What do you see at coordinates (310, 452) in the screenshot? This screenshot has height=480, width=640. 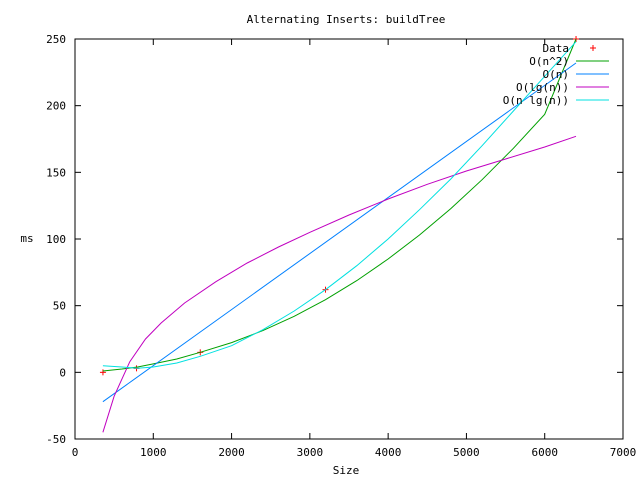 I see `x-tick-label: 3000` at bounding box center [310, 452].